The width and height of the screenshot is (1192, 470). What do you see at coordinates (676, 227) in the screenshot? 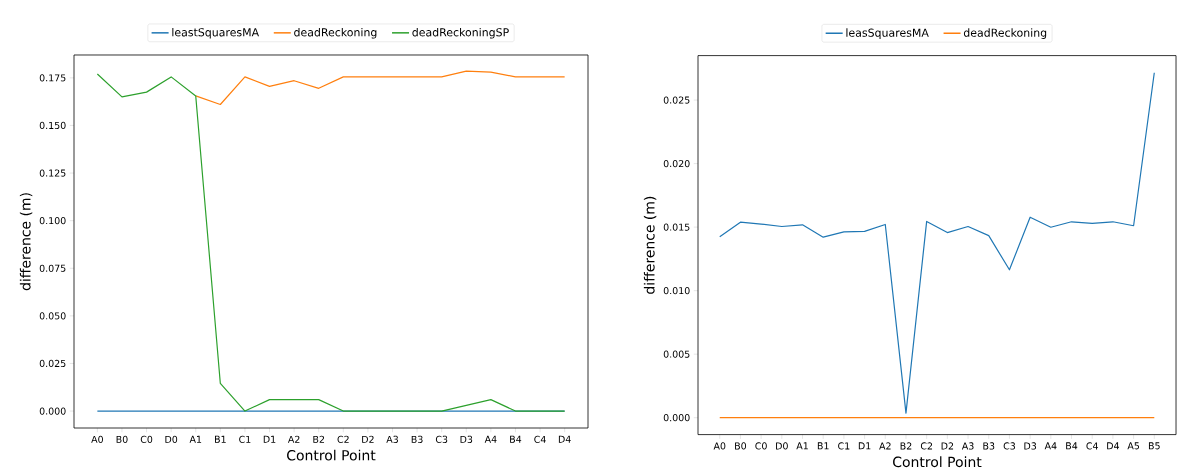
I see `y-tick-label: 0.015` at bounding box center [676, 227].